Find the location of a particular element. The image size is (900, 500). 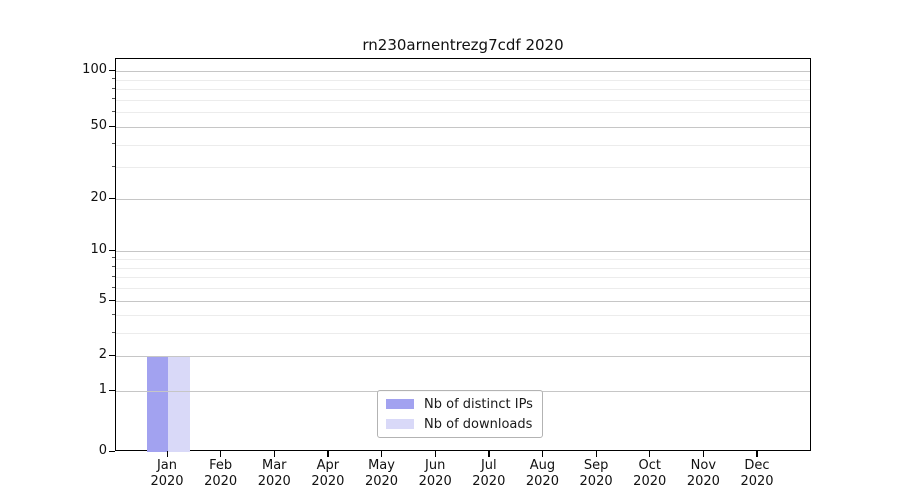

x-axis-tick-label: Nov 2020 is located at coordinates (703, 473).